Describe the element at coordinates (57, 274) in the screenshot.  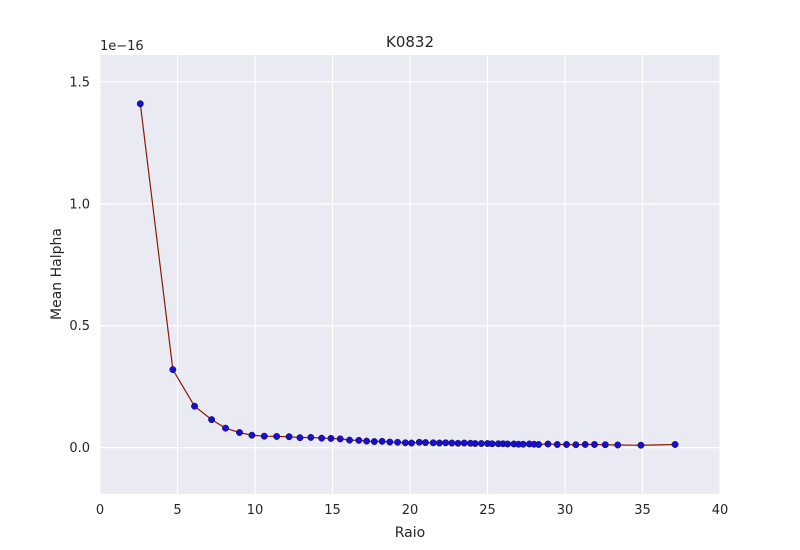
I see `y-axis-label: Mean Halpha` at that location.